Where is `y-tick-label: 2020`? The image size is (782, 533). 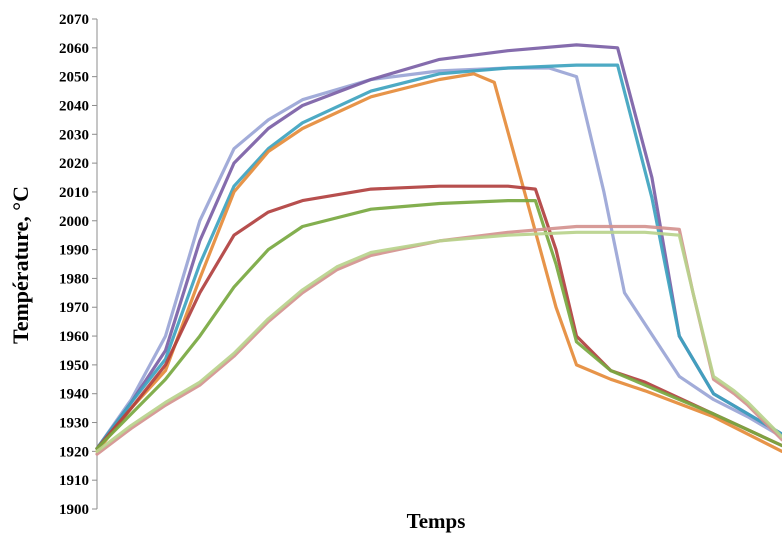
y-tick-label: 2020 is located at coordinates (74, 164).